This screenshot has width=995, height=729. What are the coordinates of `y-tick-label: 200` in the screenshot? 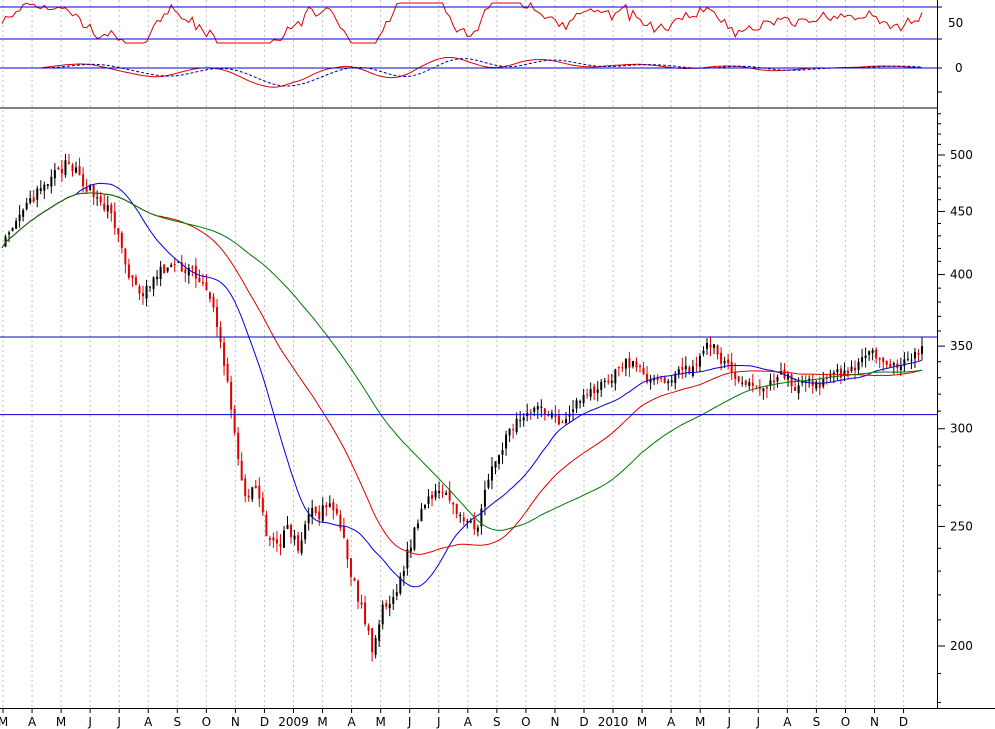 It's located at (961, 646).